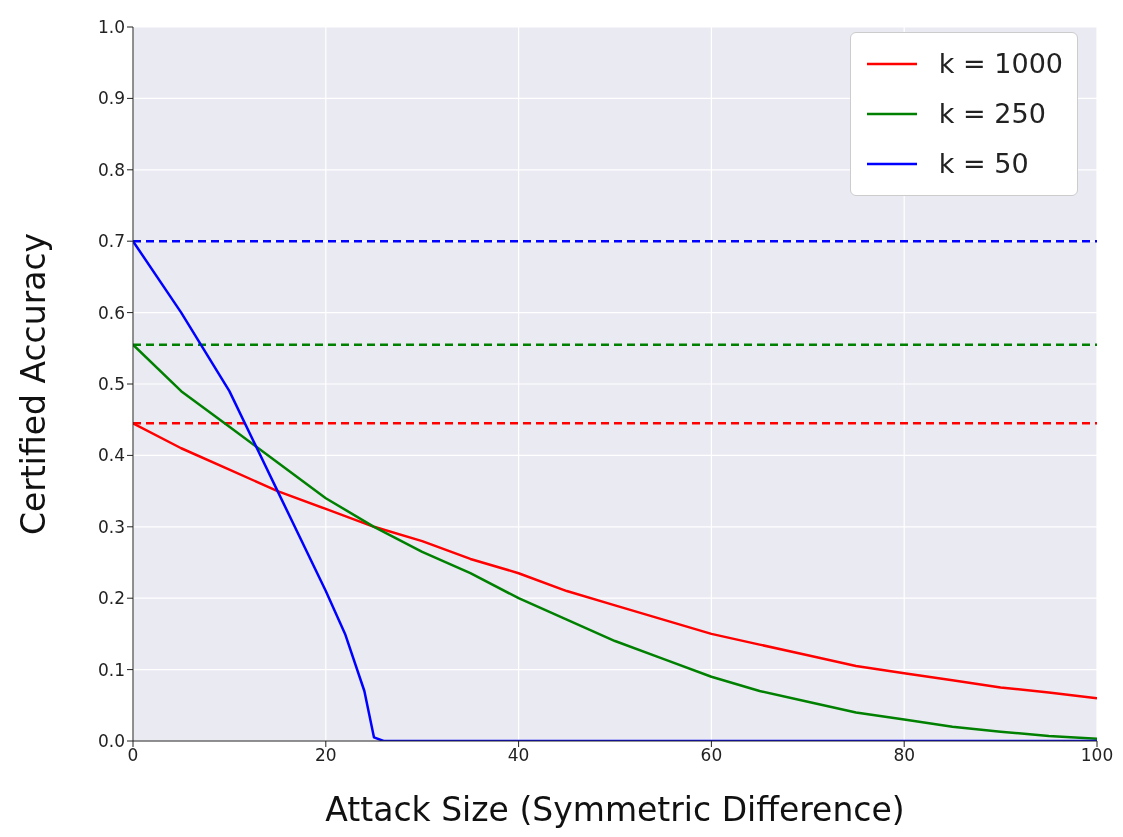 The width and height of the screenshot is (1123, 837). I want to click on y-tick-label: 0.4, so click(111, 455).